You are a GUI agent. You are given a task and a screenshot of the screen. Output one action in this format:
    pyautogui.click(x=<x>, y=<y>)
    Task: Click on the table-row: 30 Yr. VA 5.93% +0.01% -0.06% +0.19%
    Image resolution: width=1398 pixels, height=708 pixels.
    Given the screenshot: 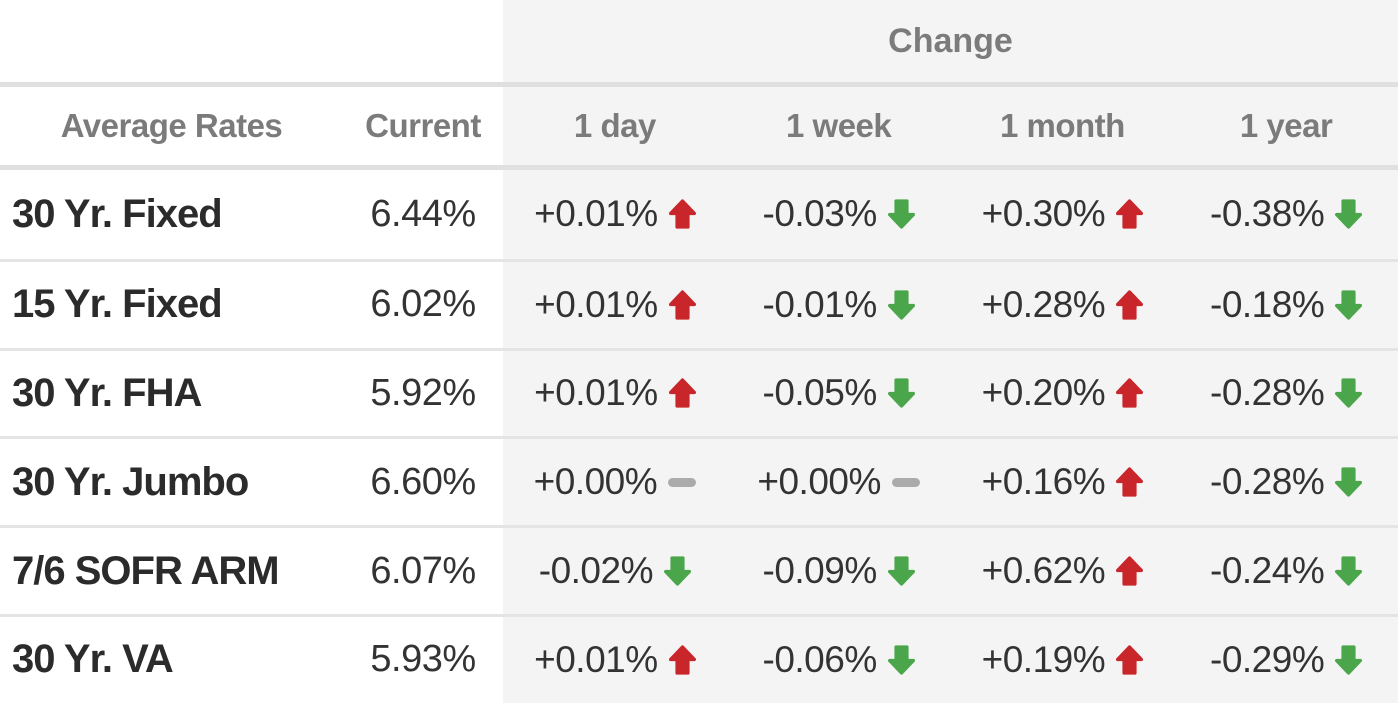 What is the action you would take?
    pyautogui.click(x=699, y=658)
    